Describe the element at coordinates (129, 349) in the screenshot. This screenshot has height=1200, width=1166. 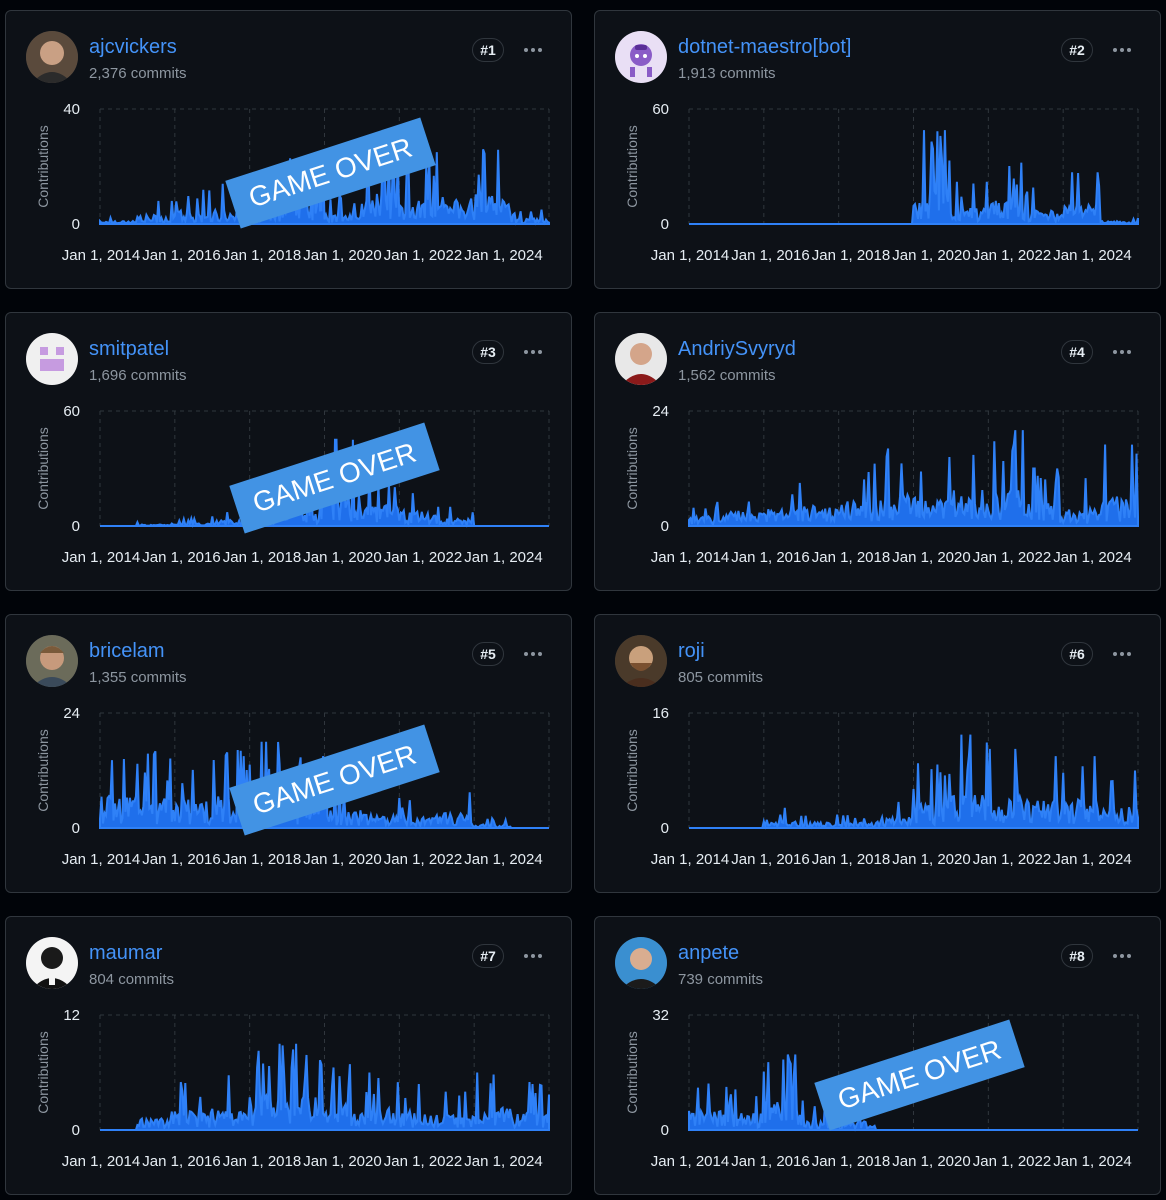
I see `contributor-username: smitpatel` at that location.